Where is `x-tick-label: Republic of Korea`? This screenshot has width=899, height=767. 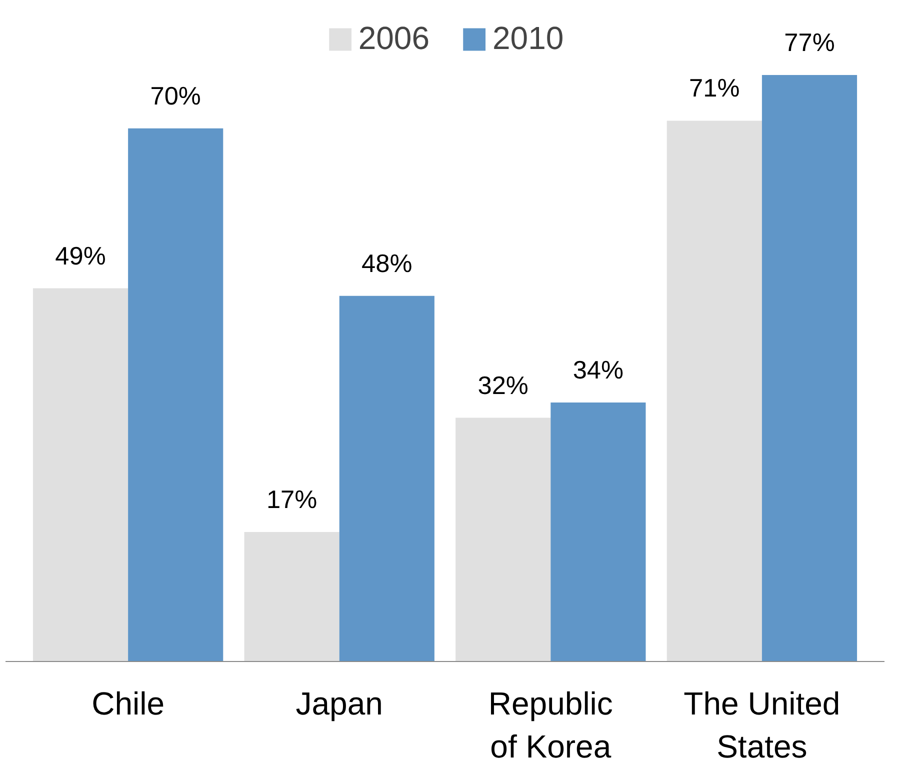 x-tick-label: Republic of Korea is located at coordinates (550, 725).